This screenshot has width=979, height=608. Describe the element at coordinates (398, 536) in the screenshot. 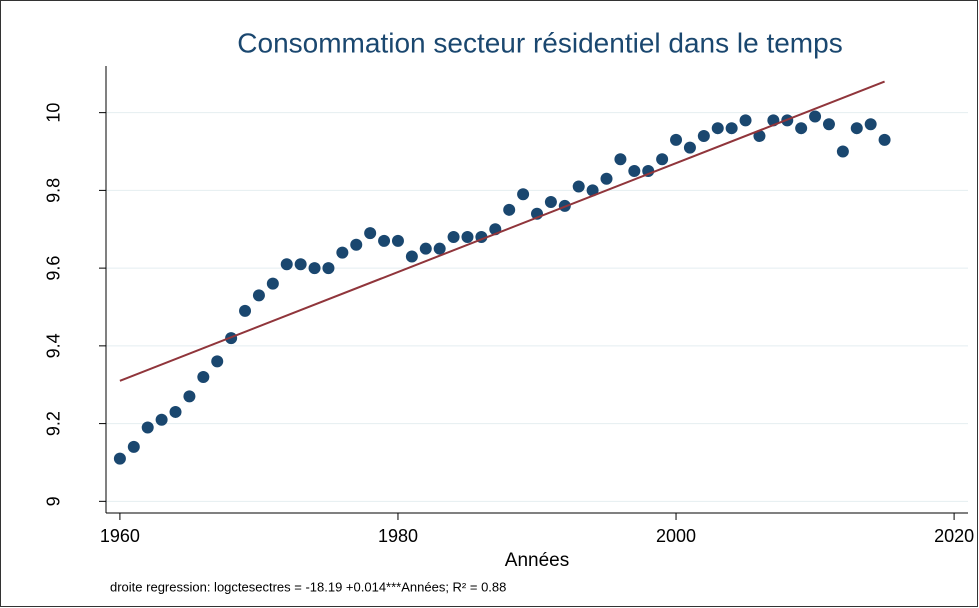

I see `x-tick-label: 1980` at that location.